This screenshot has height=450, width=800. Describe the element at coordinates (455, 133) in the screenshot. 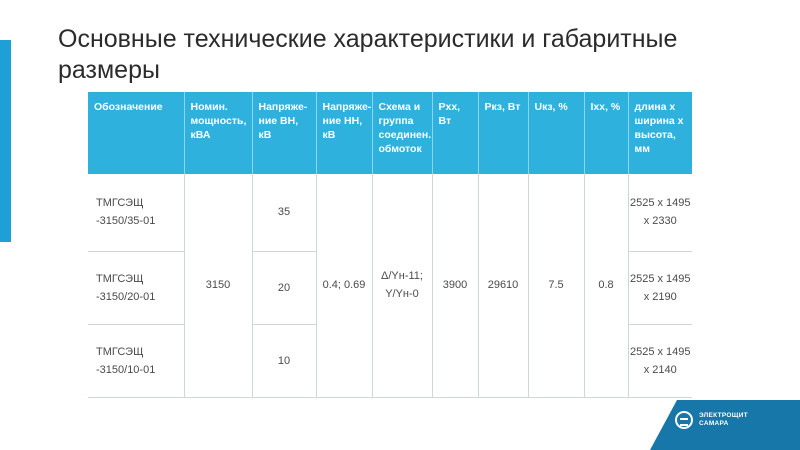

I see `header-pxx: Рхх, Вт` at that location.